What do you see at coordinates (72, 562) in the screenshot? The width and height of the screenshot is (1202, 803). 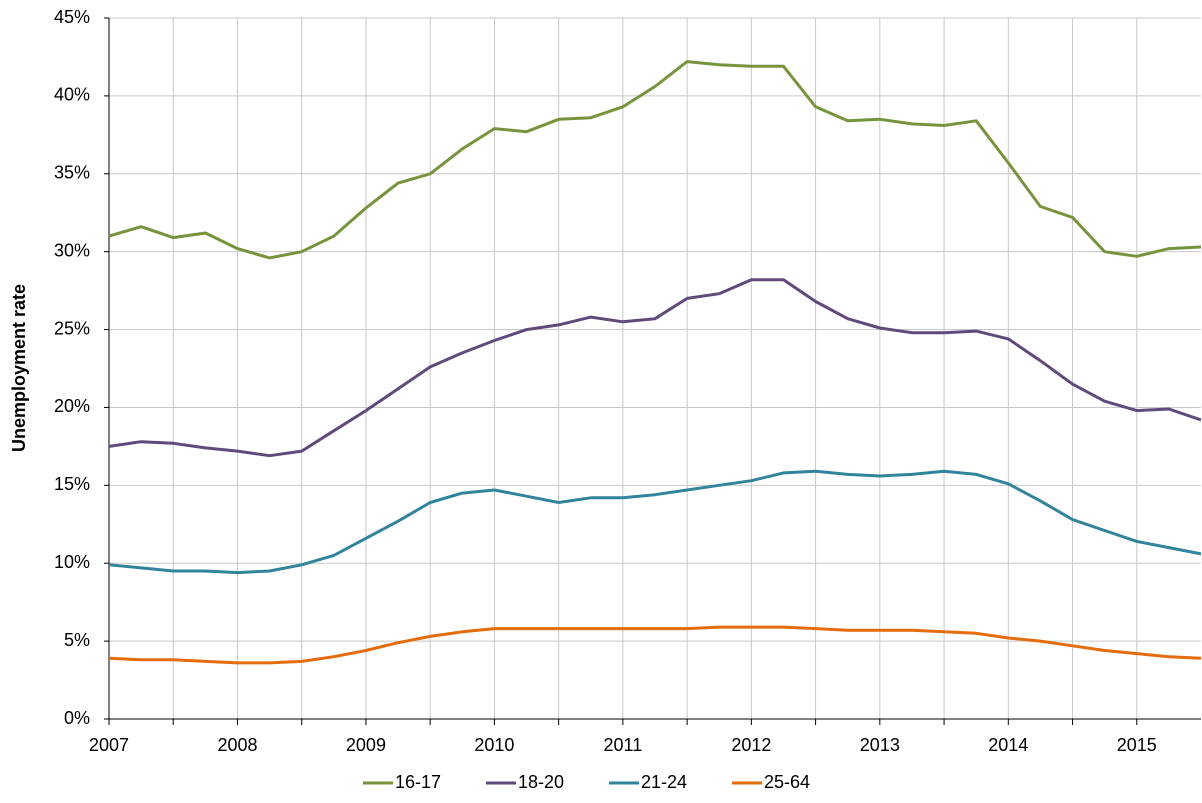 I see `y-tick-label: 10%` at bounding box center [72, 562].